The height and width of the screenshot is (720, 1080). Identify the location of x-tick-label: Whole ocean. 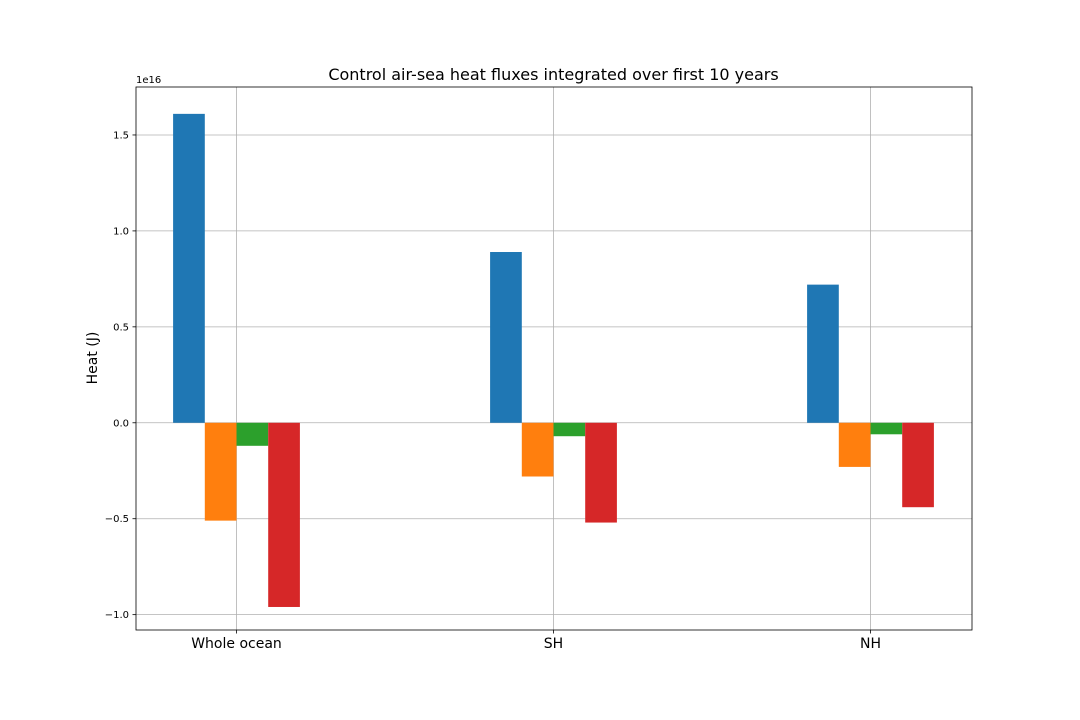
(236, 644).